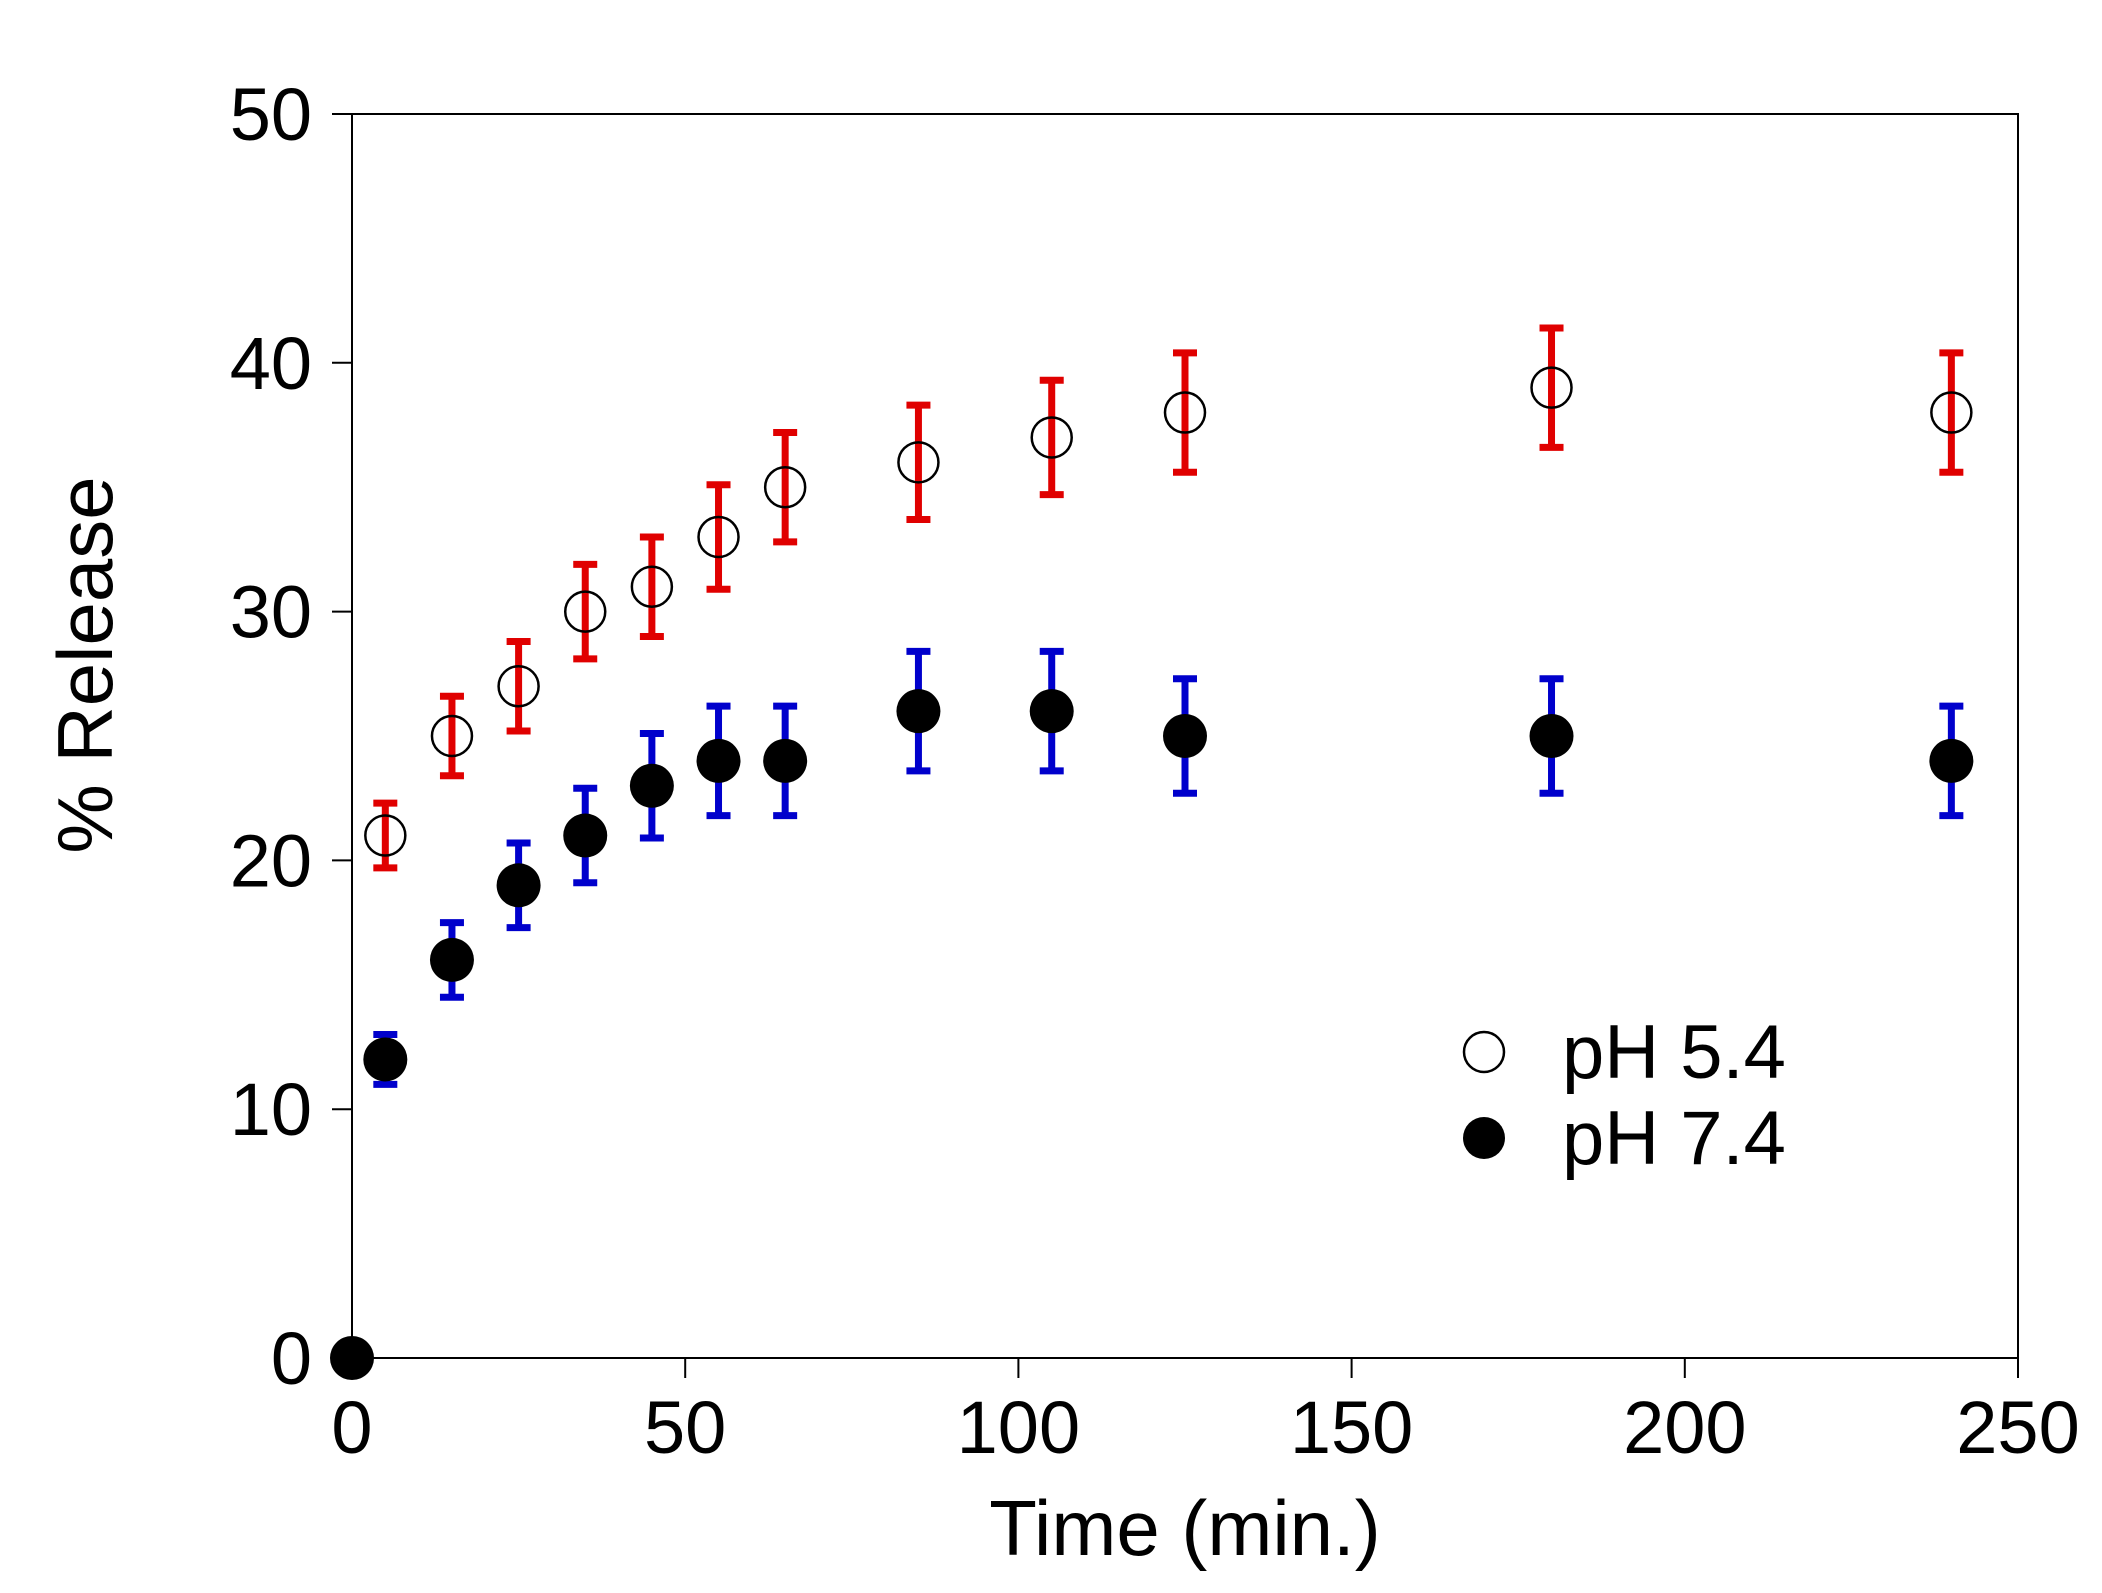  What do you see at coordinates (1674, 1138) in the screenshot?
I see `legend-label-ph-7-4: pH 7.4` at bounding box center [1674, 1138].